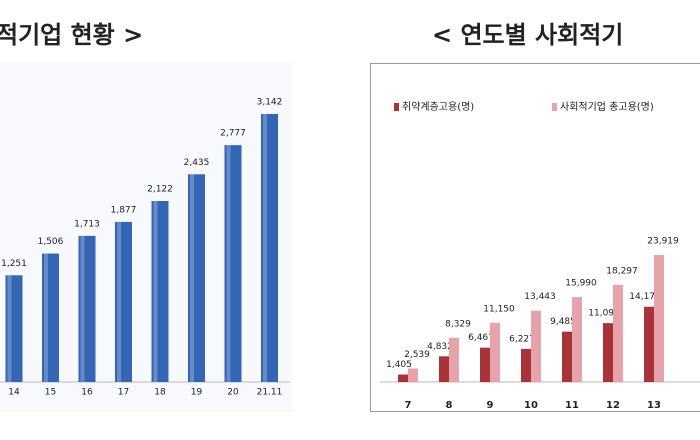  Describe the element at coordinates (71, 35) in the screenshot. I see `chart-title: 적기업 현황 >` at that location.